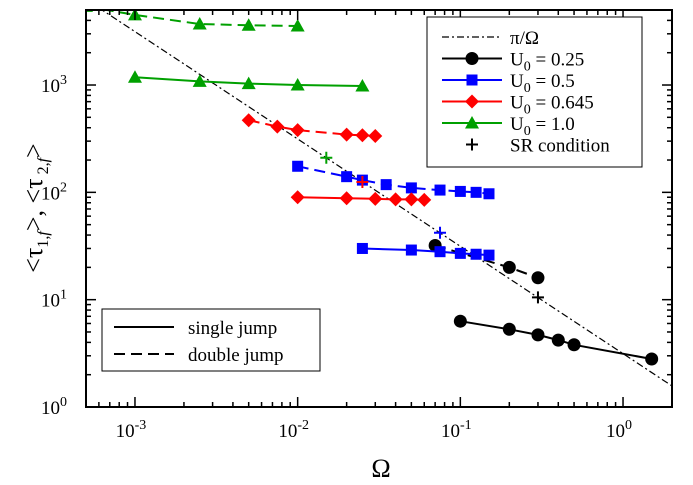  What do you see at coordinates (456, 430) in the screenshot?
I see `x-tick-label: 10⁻¹` at bounding box center [456, 430].